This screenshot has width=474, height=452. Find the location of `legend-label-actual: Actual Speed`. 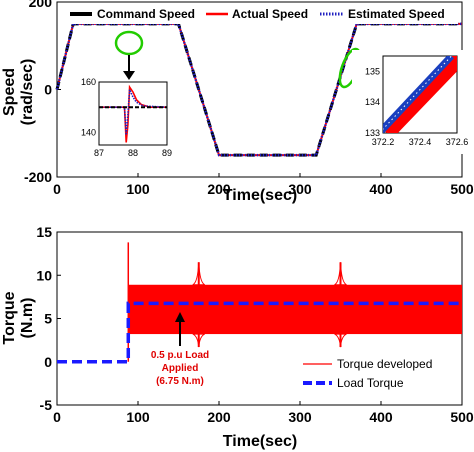

legend-label-actual: Actual Speed is located at coordinates (270, 14).